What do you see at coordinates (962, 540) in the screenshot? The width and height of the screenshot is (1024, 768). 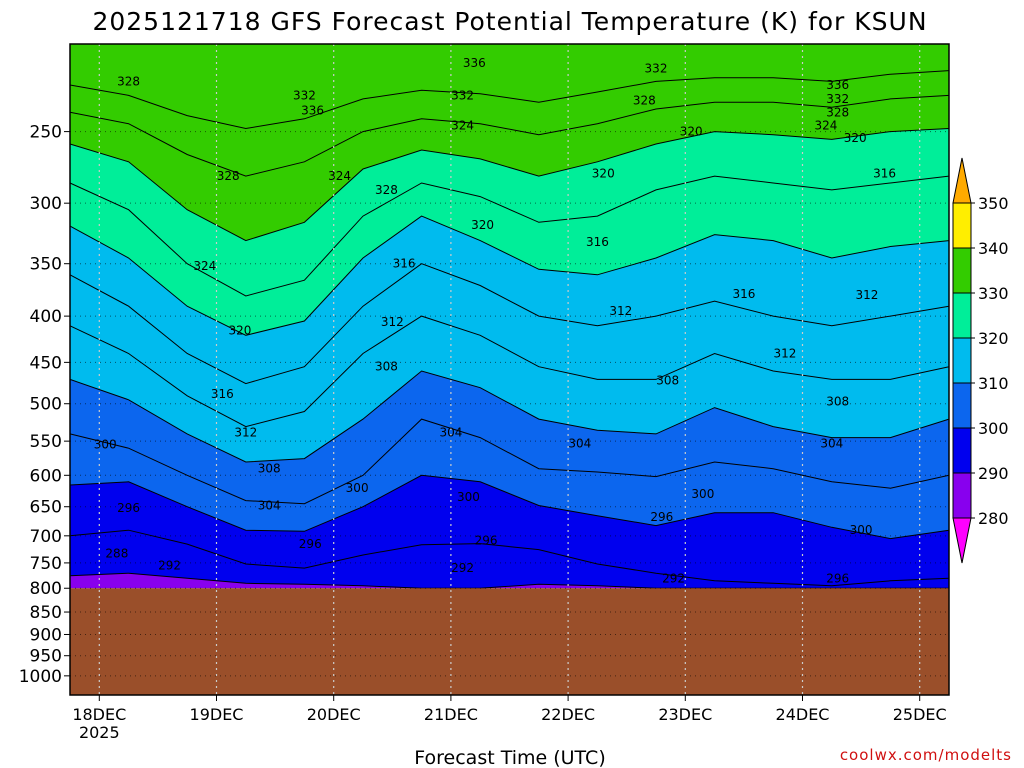 I see `colorbar-arrow-low` at bounding box center [962, 540].